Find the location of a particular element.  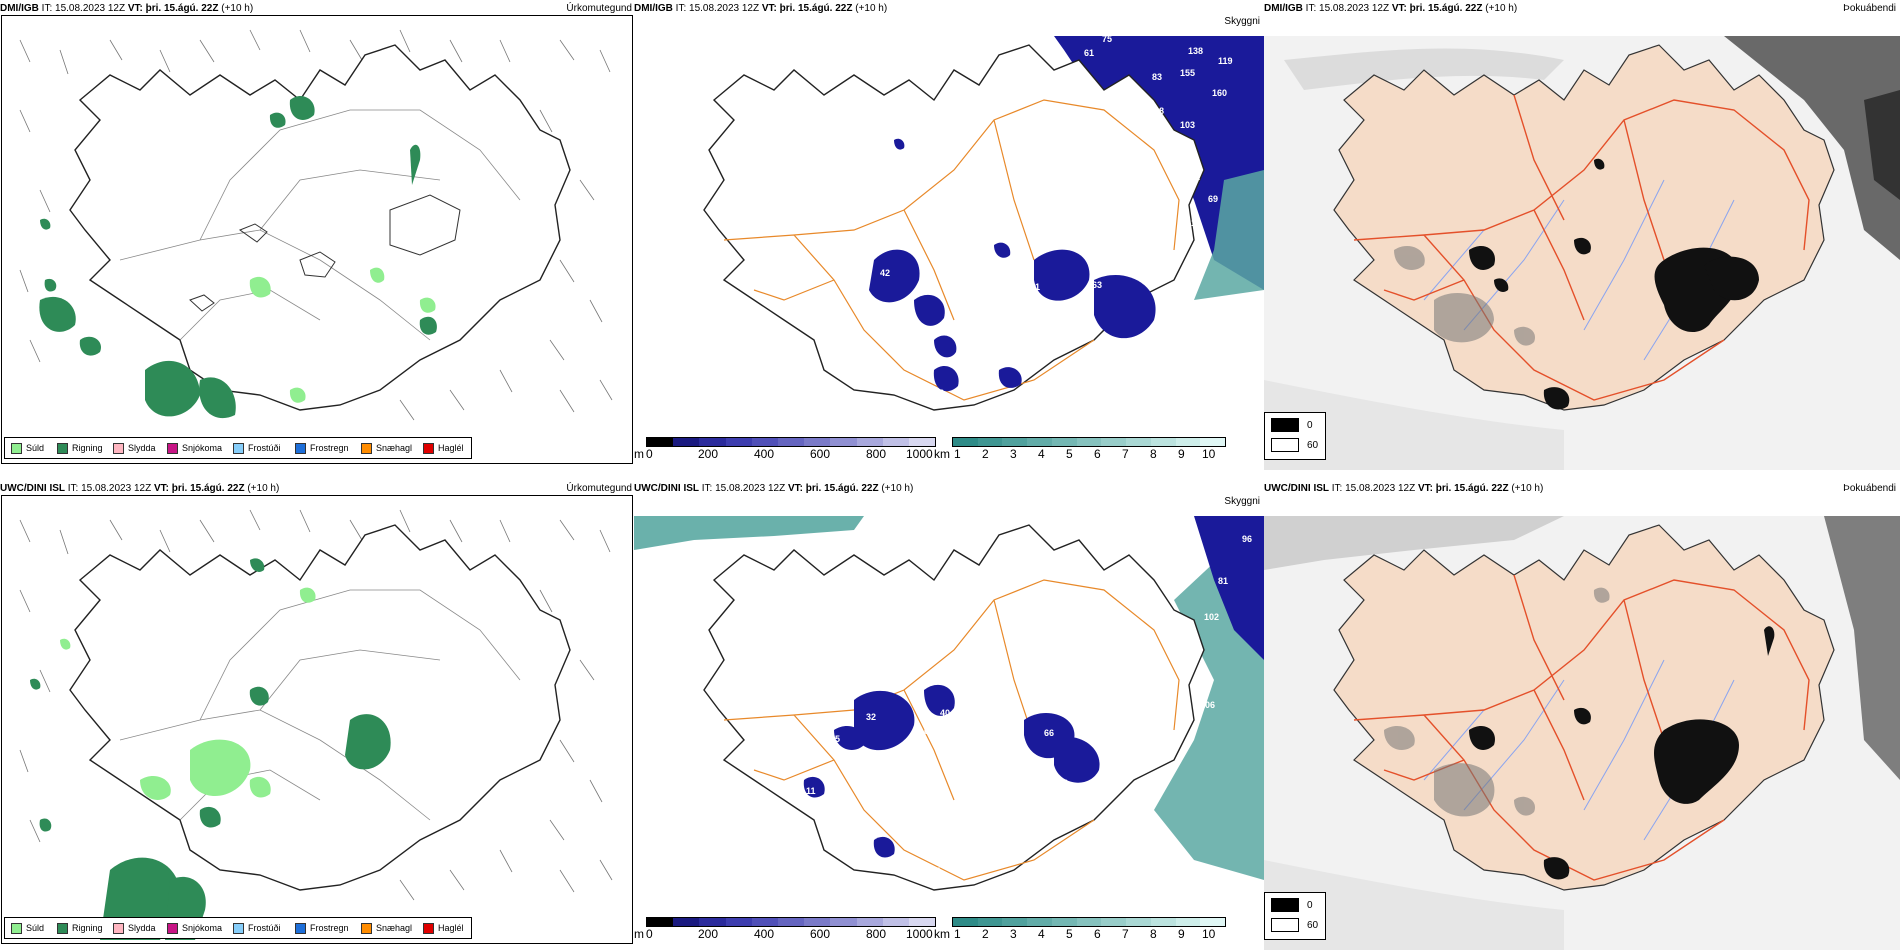

ocean-cloud-west is located at coordinates (749, 533).